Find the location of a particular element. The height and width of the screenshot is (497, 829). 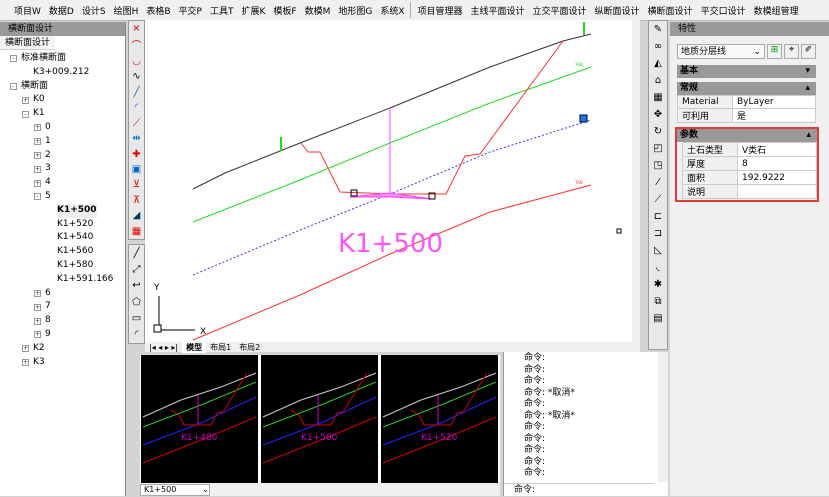

tree-node: K1+540 is located at coordinates (62, 238).